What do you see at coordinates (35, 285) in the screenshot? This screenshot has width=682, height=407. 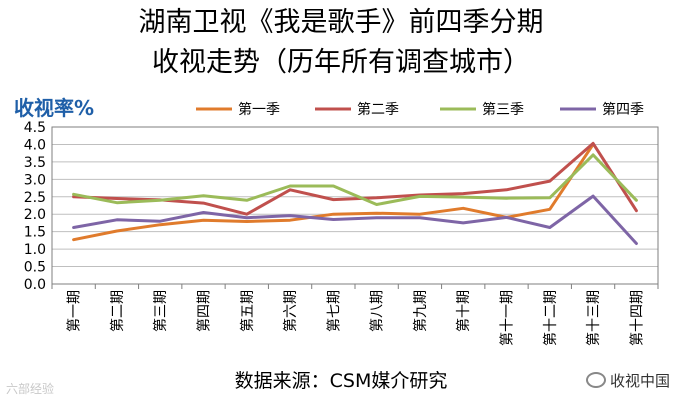 I see `y-tick-label: 0.0` at bounding box center [35, 285].